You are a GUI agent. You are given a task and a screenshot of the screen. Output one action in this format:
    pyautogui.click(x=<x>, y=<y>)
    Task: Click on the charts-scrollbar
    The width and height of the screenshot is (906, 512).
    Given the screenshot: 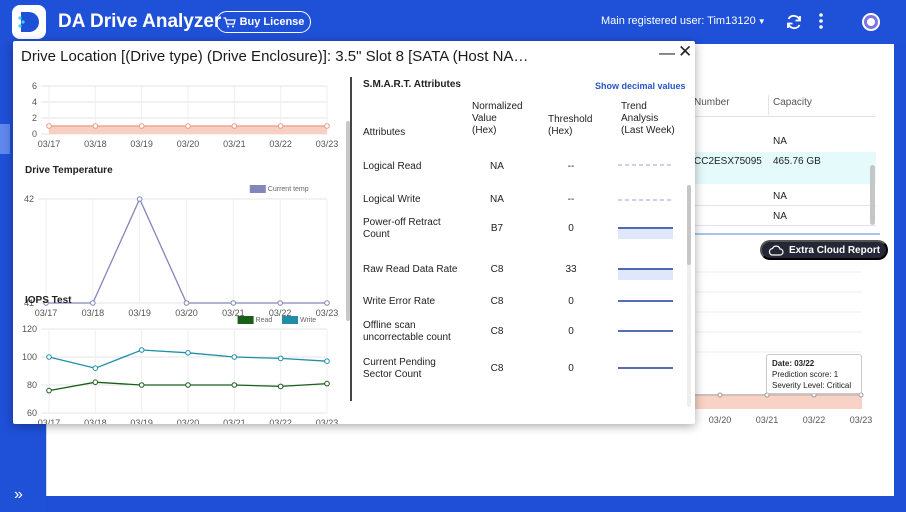 What is the action you would take?
    pyautogui.click(x=348, y=221)
    